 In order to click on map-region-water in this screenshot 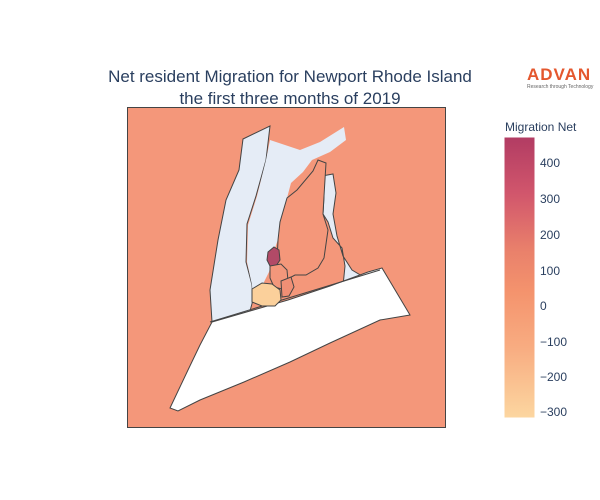, I will do `click(290, 339)`.